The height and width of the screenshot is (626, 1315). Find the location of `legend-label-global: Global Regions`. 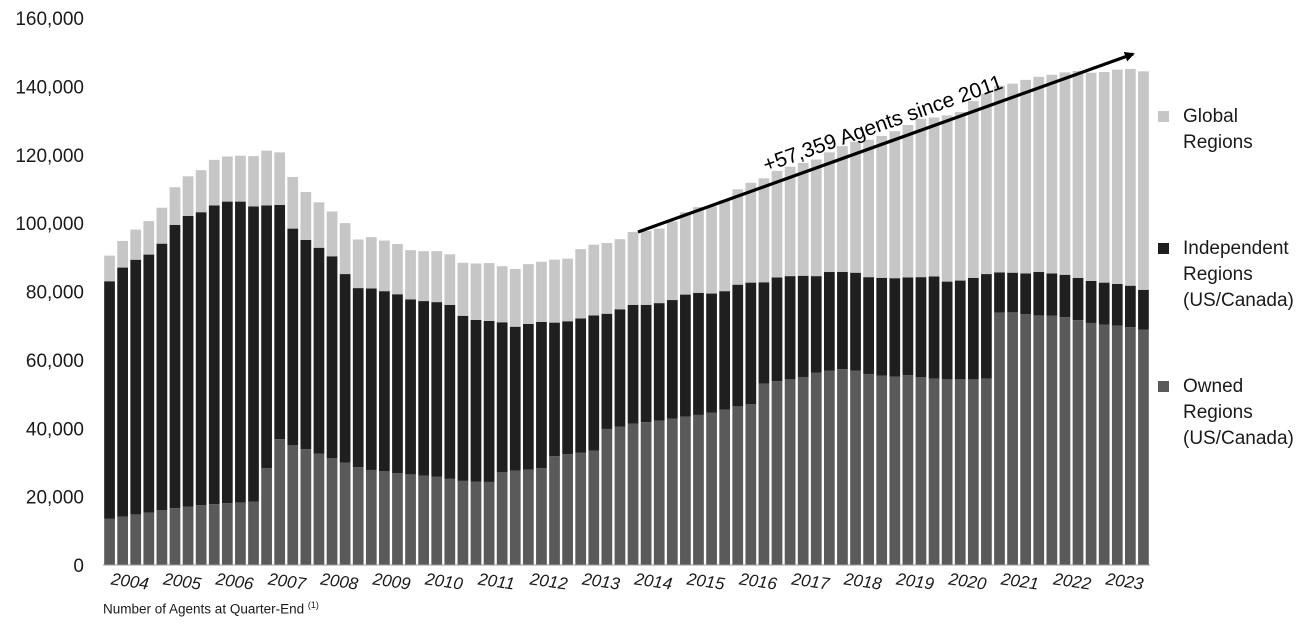

legend-label-global: Global Regions is located at coordinates (1218, 129).